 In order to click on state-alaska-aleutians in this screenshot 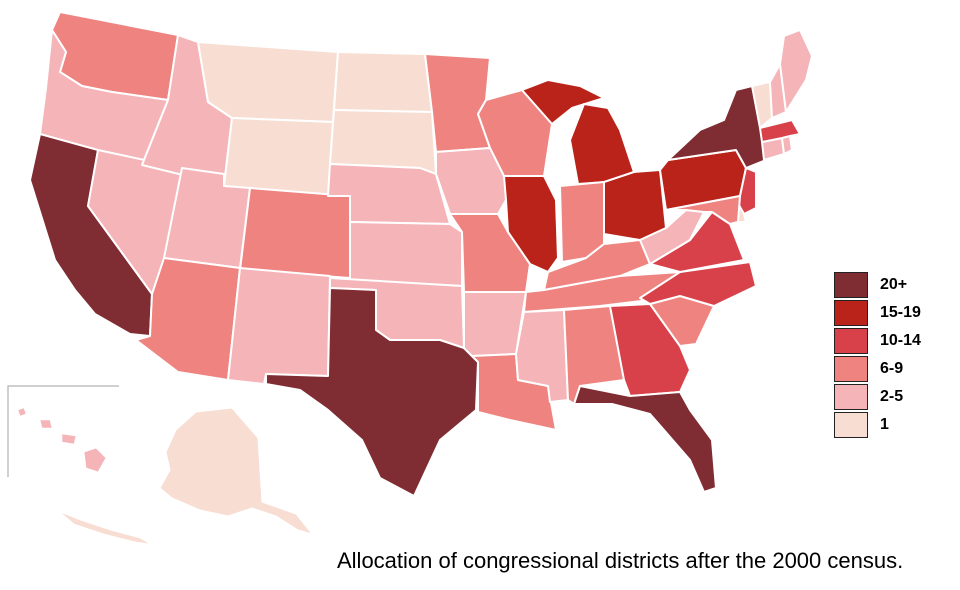, I will do `click(105, 528)`.